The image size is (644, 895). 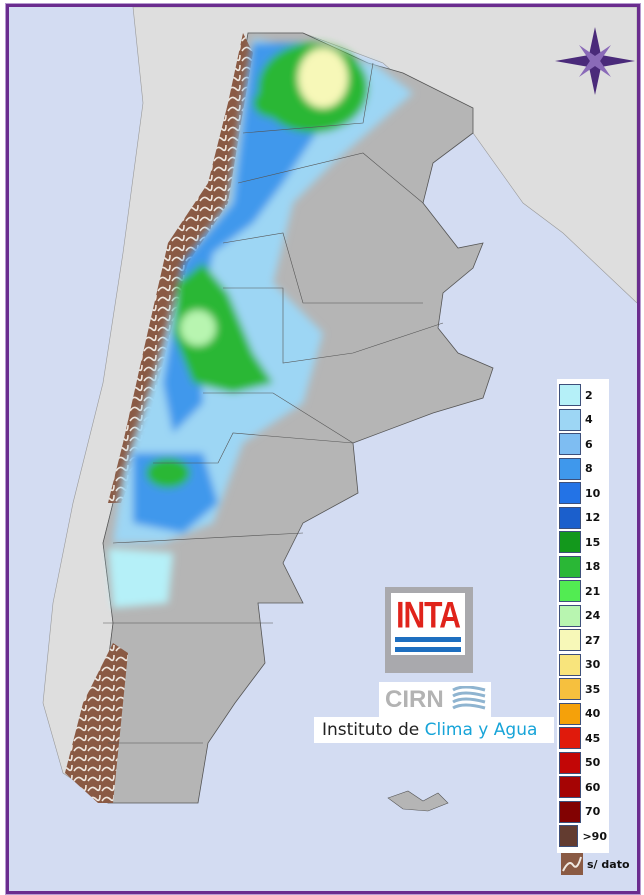 I want to click on legend-label: 12, so click(x=593, y=518).